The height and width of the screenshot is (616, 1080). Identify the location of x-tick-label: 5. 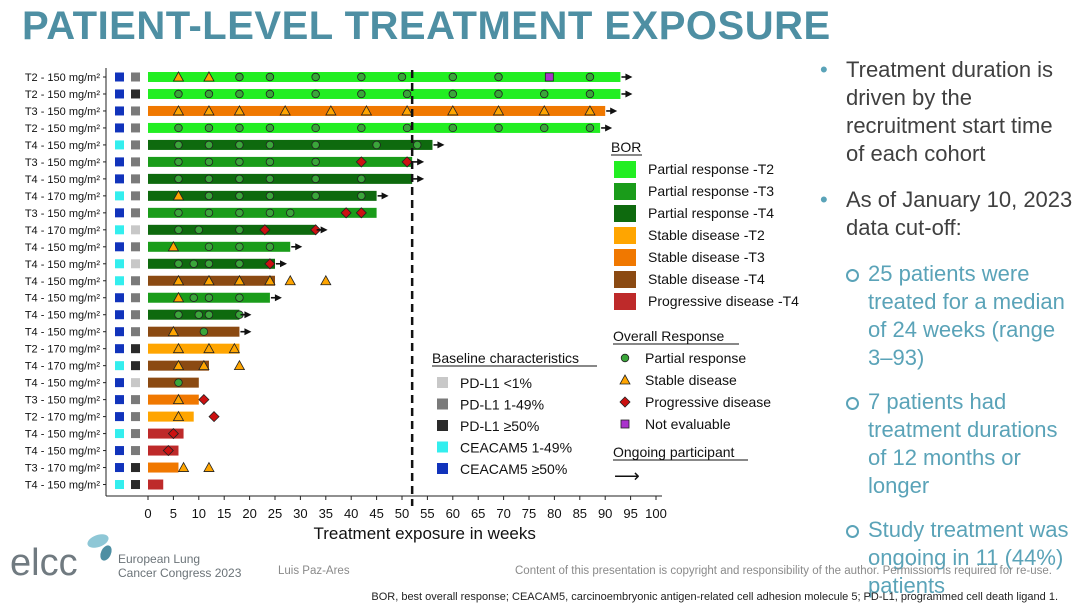
(173, 513).